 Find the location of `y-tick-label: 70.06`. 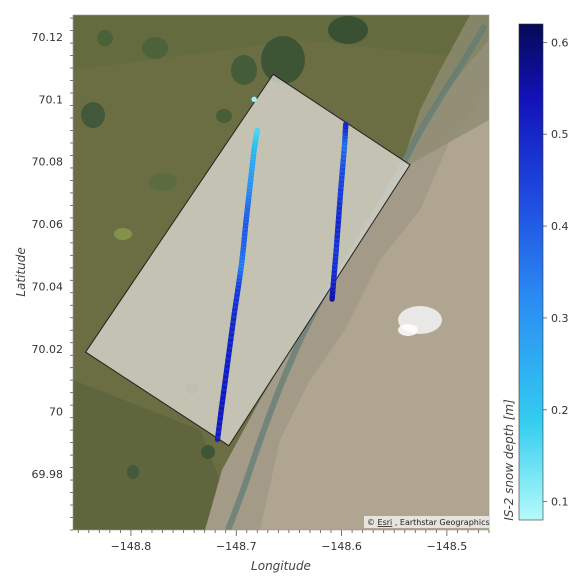

y-tick-label: 70.06 is located at coordinates (48, 224).